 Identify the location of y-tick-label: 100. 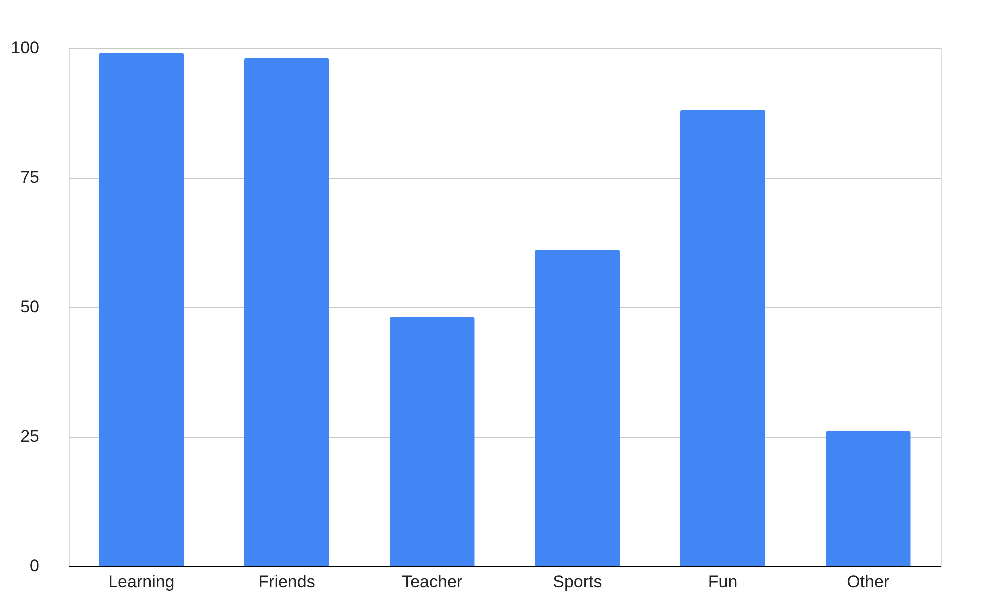
(25, 48).